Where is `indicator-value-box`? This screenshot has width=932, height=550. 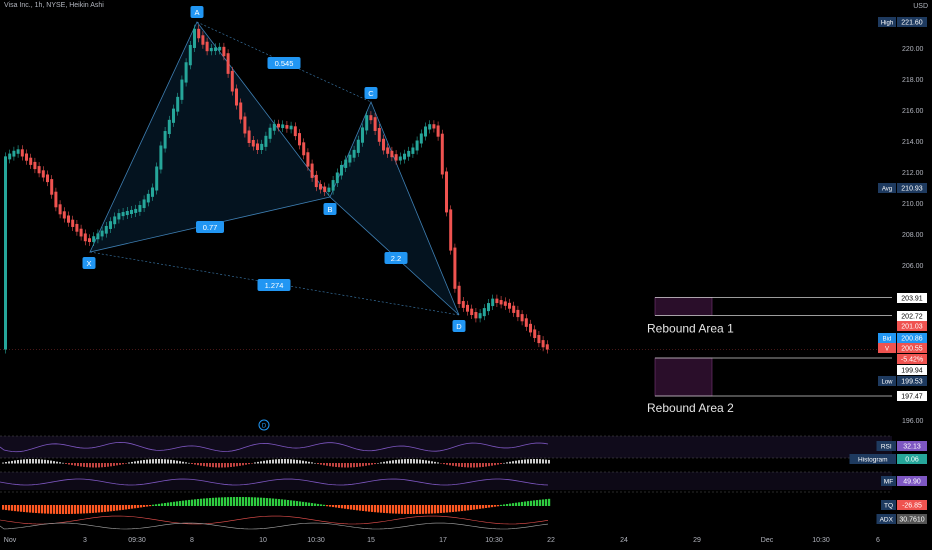
indicator-value-box is located at coordinates (912, 459).